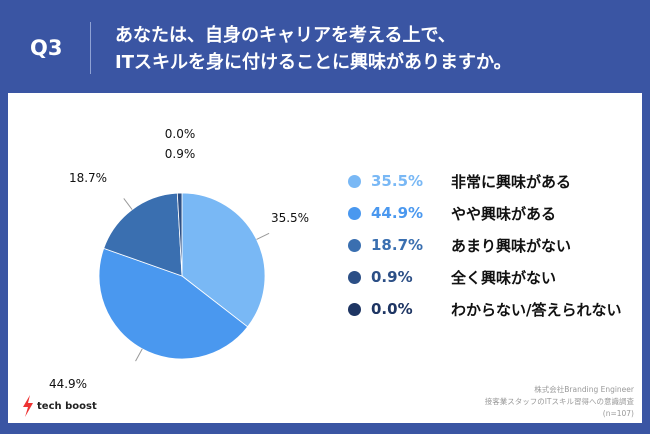 This screenshot has height=434, width=650. Describe the element at coordinates (90, 48) in the screenshot. I see `divider` at that location.